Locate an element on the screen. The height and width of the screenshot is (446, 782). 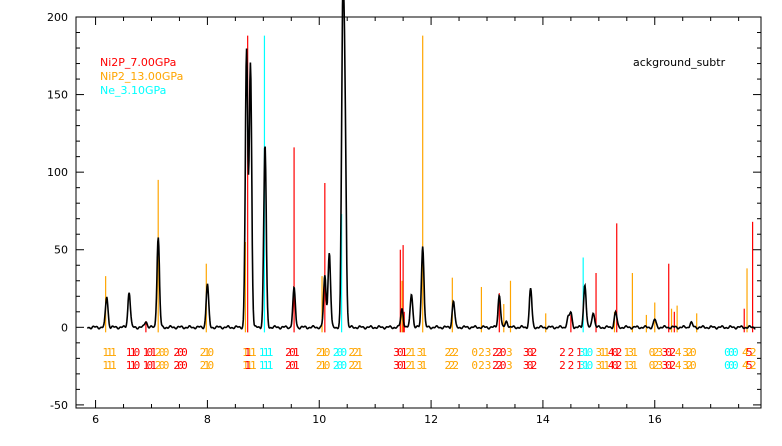
y-tick-label: 0 is located at coordinates (64, 327).